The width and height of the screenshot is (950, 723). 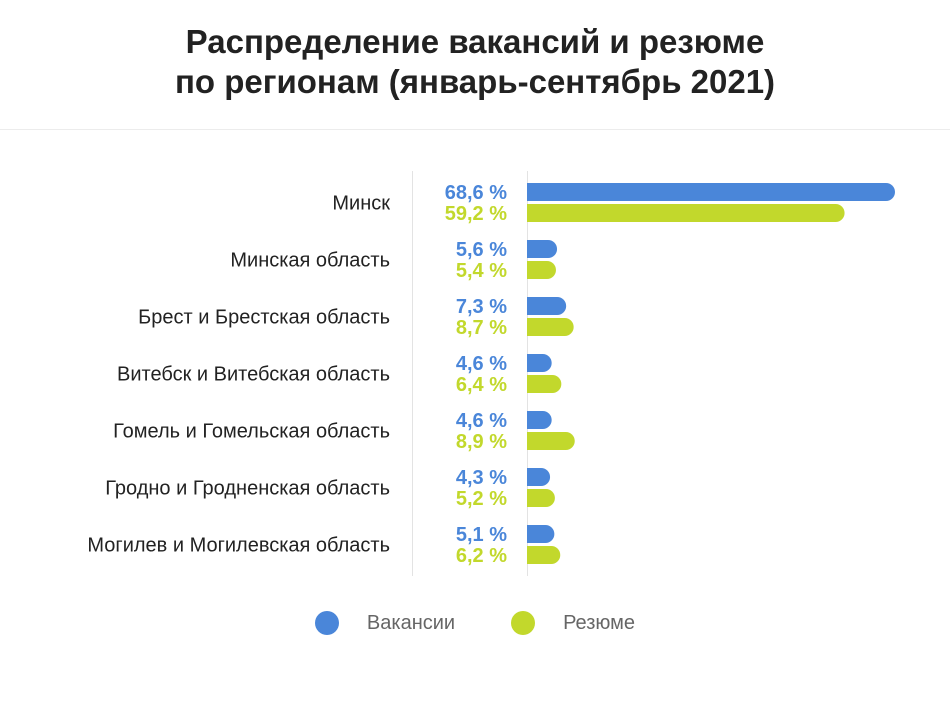 I want to click on title-divider, so click(x=475, y=129).